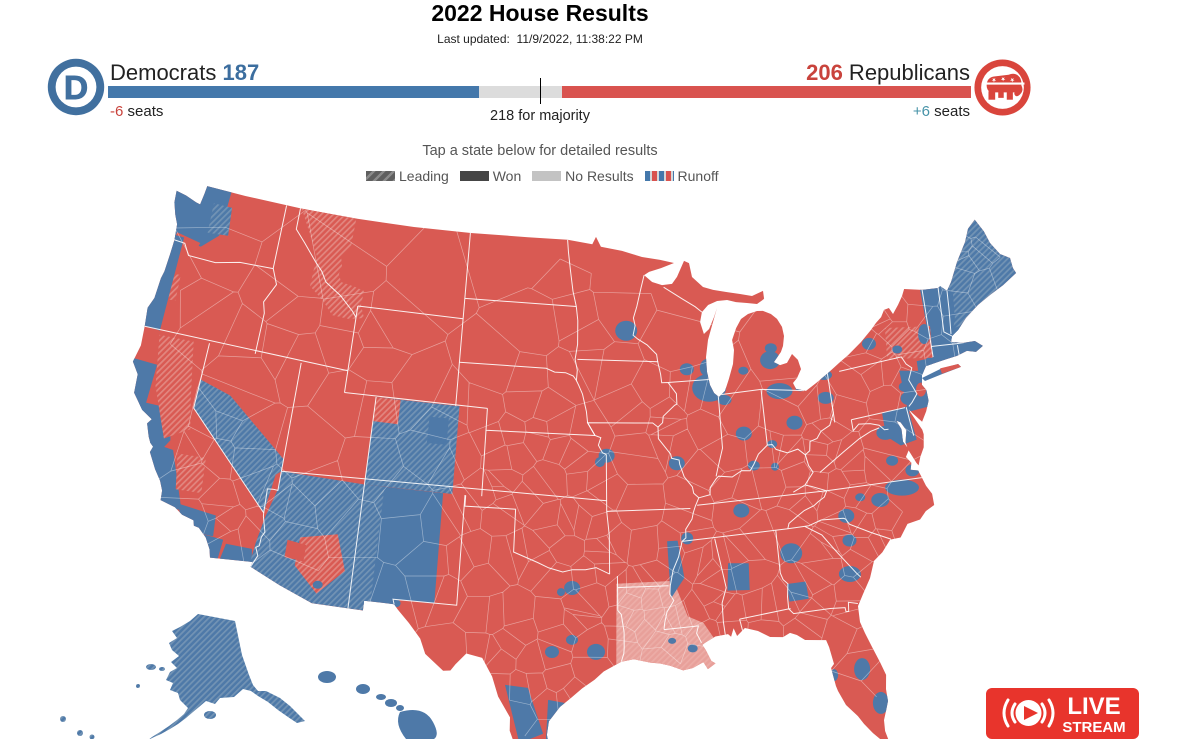 This screenshot has width=1187, height=744. Describe the element at coordinates (1093, 706) in the screenshot. I see `svg-text: LIVE` at that location.